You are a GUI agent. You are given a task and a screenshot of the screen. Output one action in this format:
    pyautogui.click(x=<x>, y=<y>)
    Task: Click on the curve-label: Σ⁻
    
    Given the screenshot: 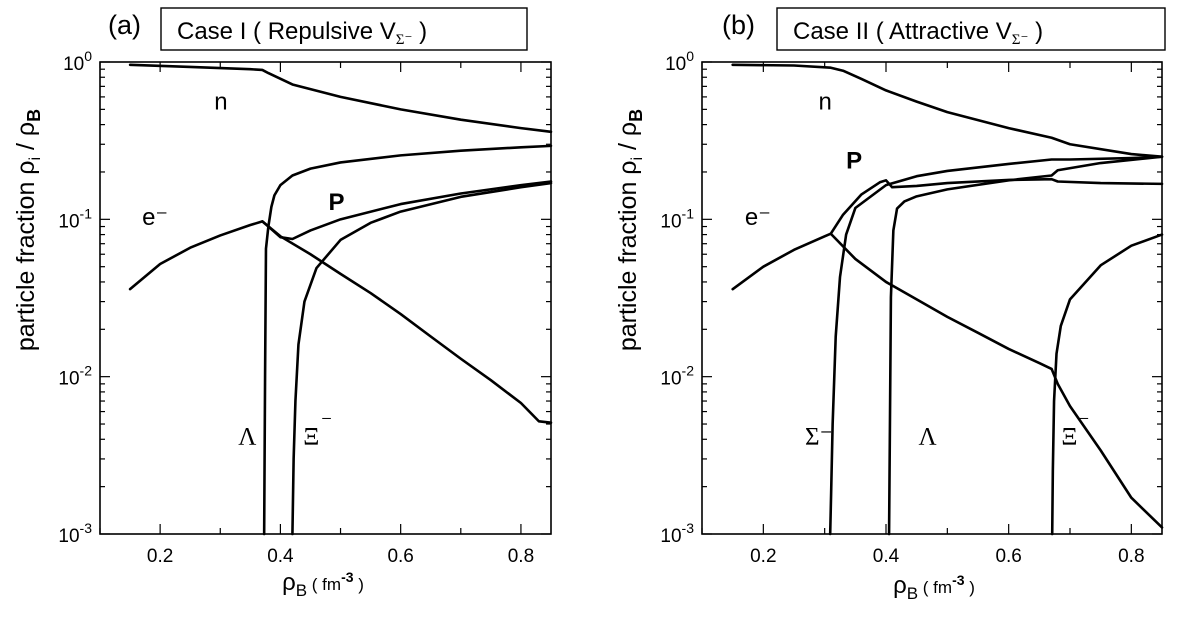 What is the action you would take?
    pyautogui.click(x=819, y=437)
    